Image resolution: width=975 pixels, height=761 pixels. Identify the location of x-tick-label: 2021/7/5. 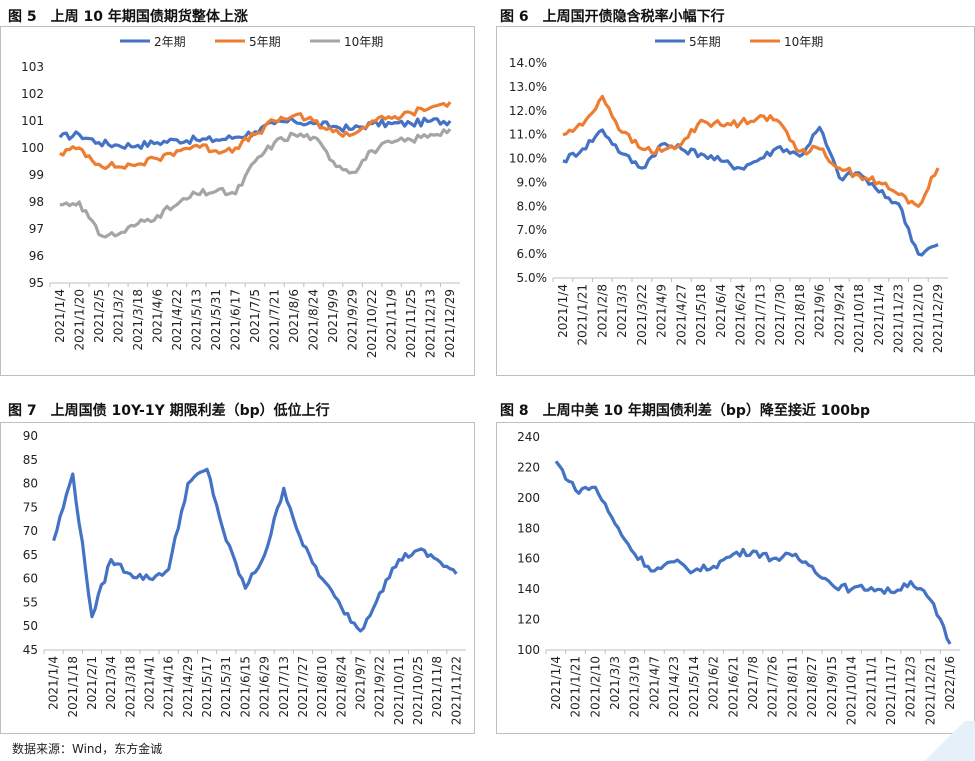
(255, 316).